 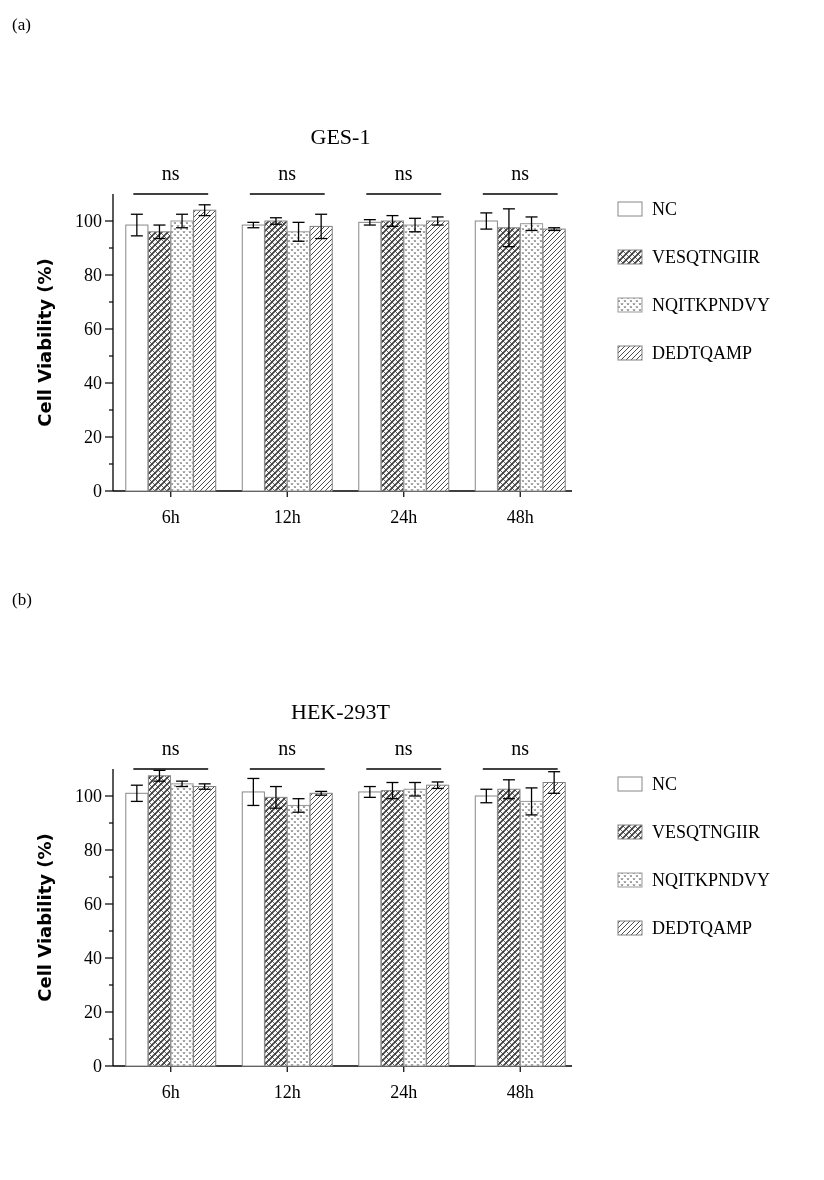 What do you see at coordinates (340, 136) in the screenshot?
I see `chart-title: GES-1` at bounding box center [340, 136].